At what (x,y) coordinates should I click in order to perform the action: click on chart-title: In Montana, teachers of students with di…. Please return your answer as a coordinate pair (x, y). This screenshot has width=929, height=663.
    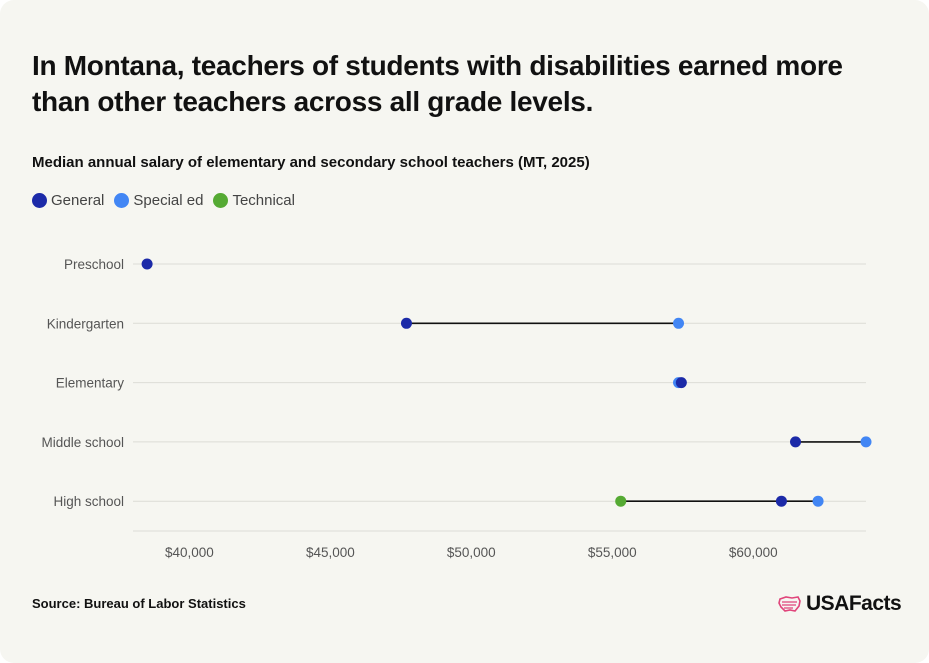
    Looking at the image, I should click on (437, 83).